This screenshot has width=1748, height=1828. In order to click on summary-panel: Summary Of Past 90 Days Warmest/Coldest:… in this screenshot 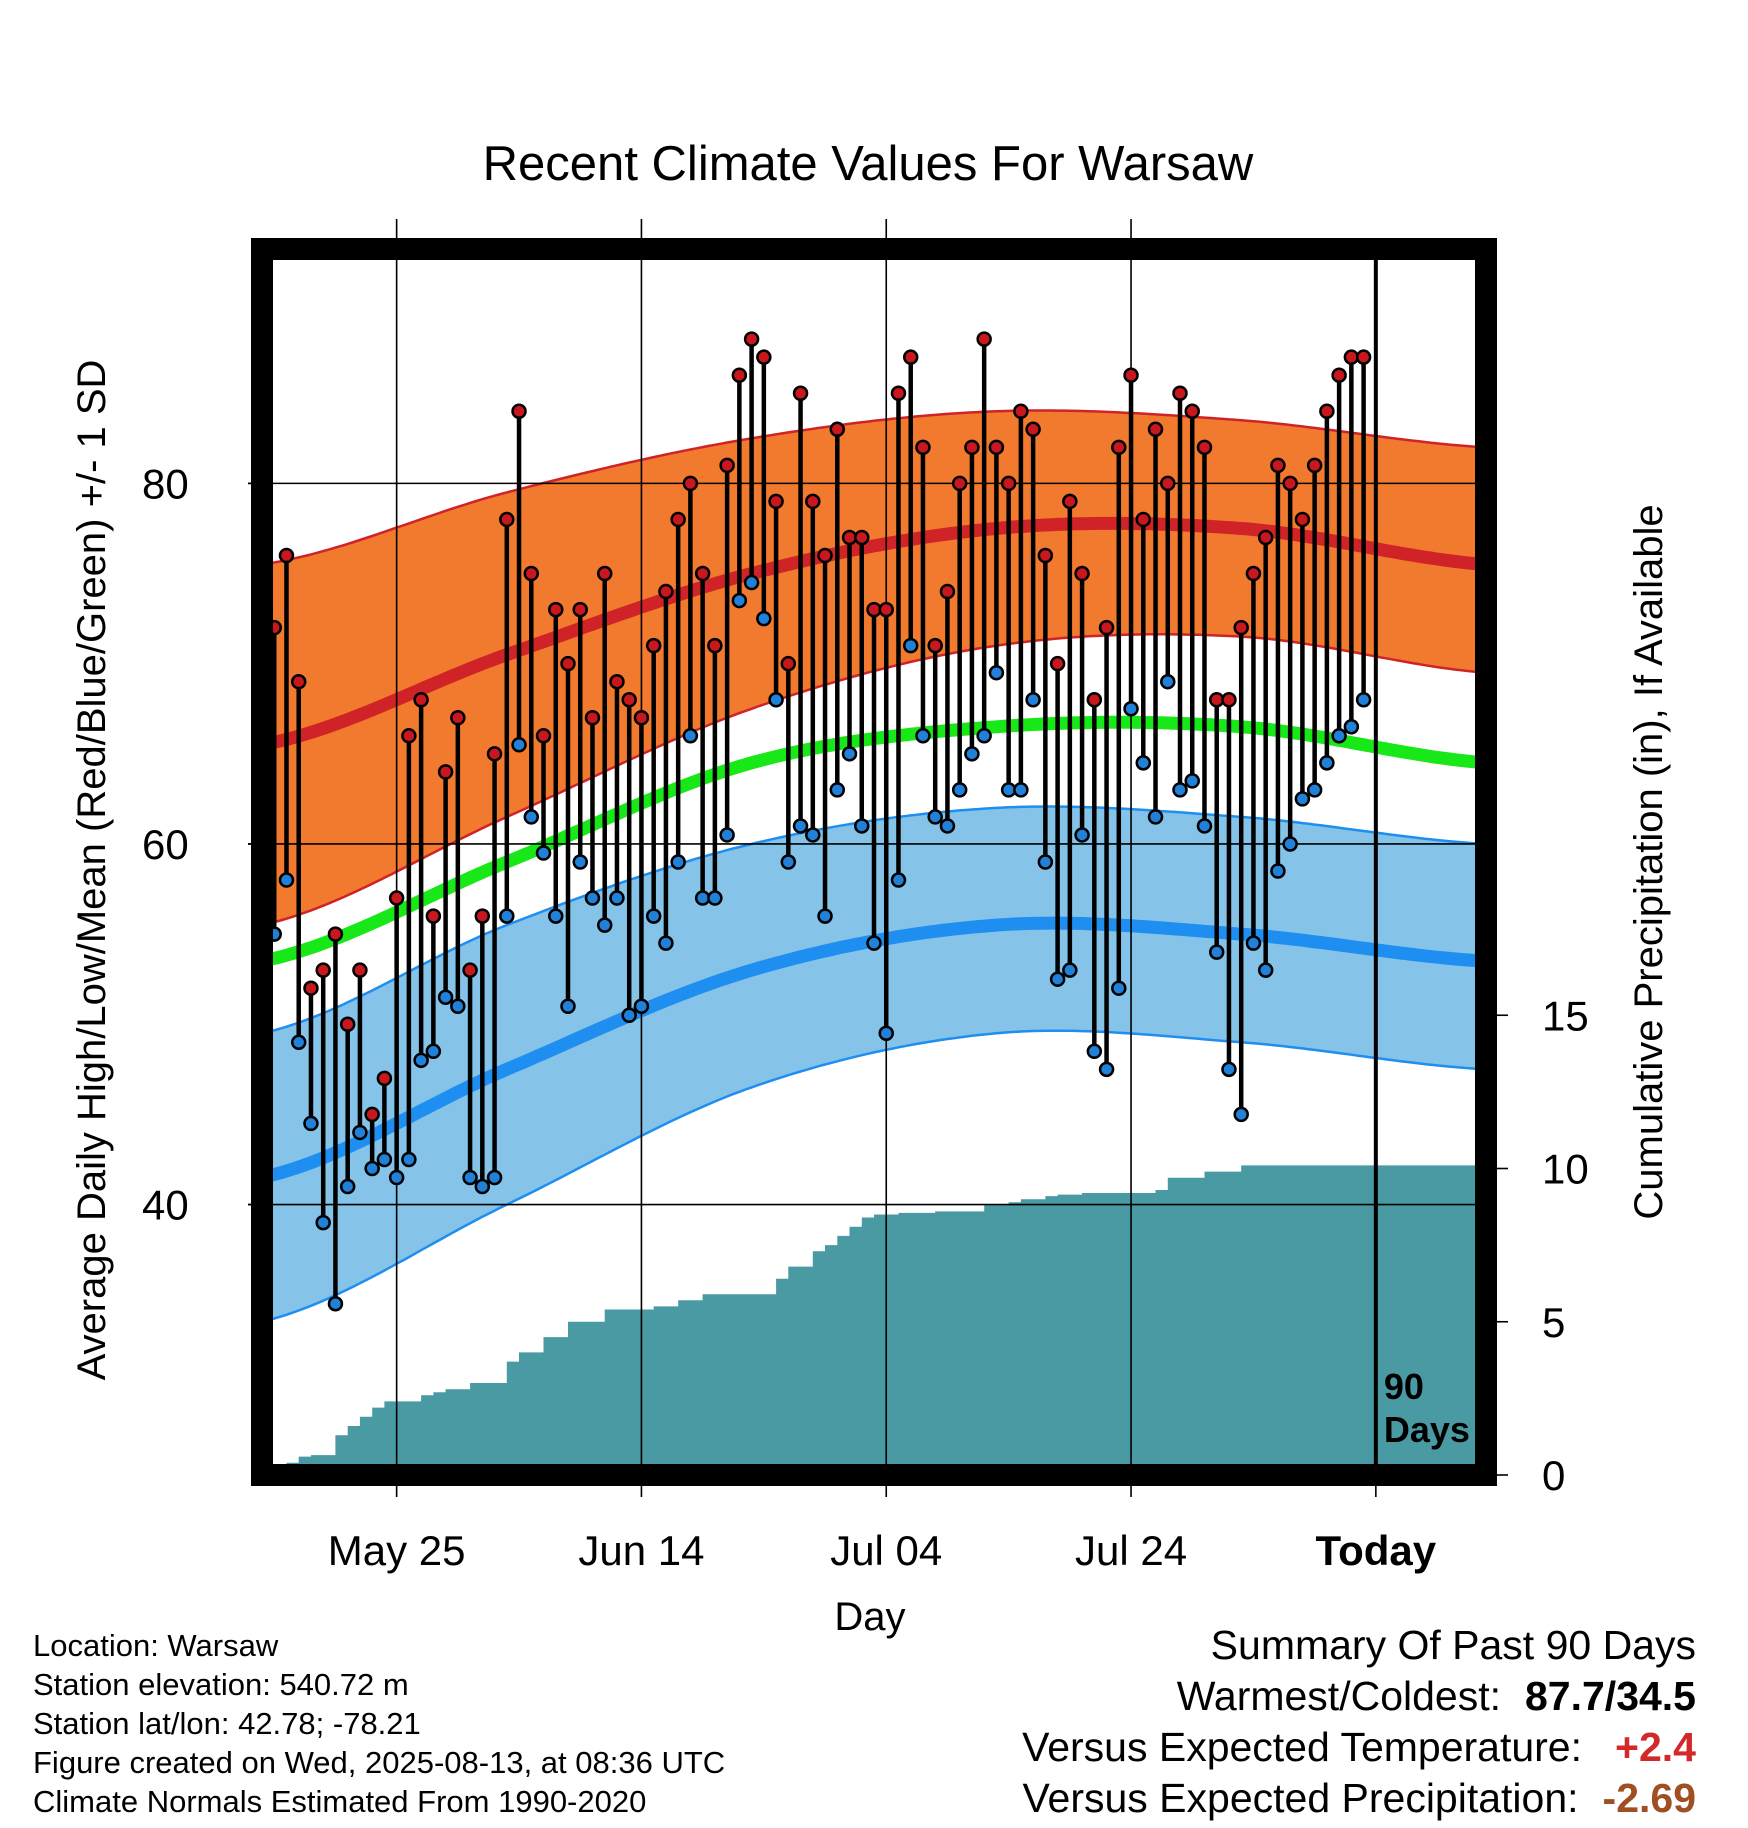, I will do `click(1359, 1722)`.